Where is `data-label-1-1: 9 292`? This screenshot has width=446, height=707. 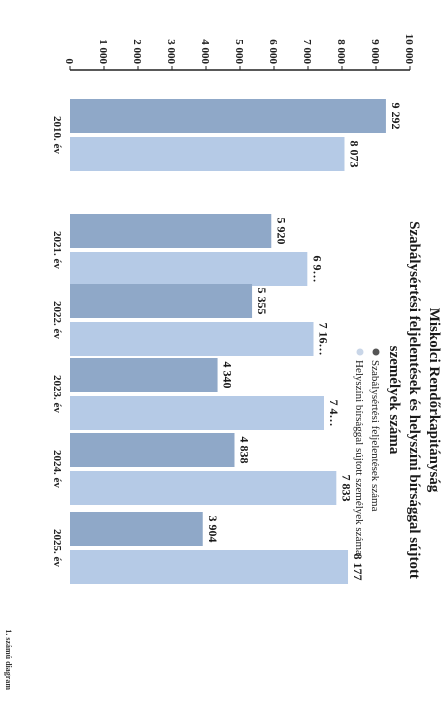
data-label-1-1: 9 292 is located at coordinates (396, 116).